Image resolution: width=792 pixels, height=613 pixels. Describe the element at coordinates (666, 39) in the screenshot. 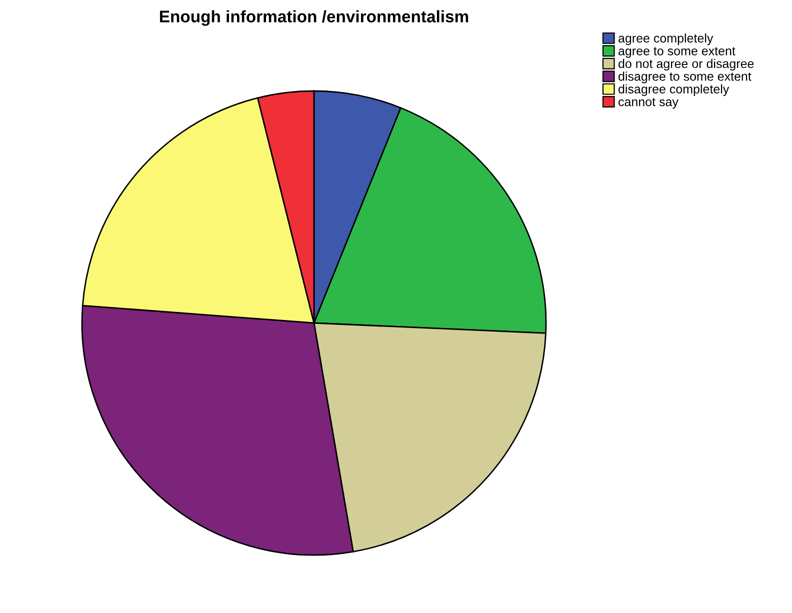

I see `legend-label: agree completely` at that location.